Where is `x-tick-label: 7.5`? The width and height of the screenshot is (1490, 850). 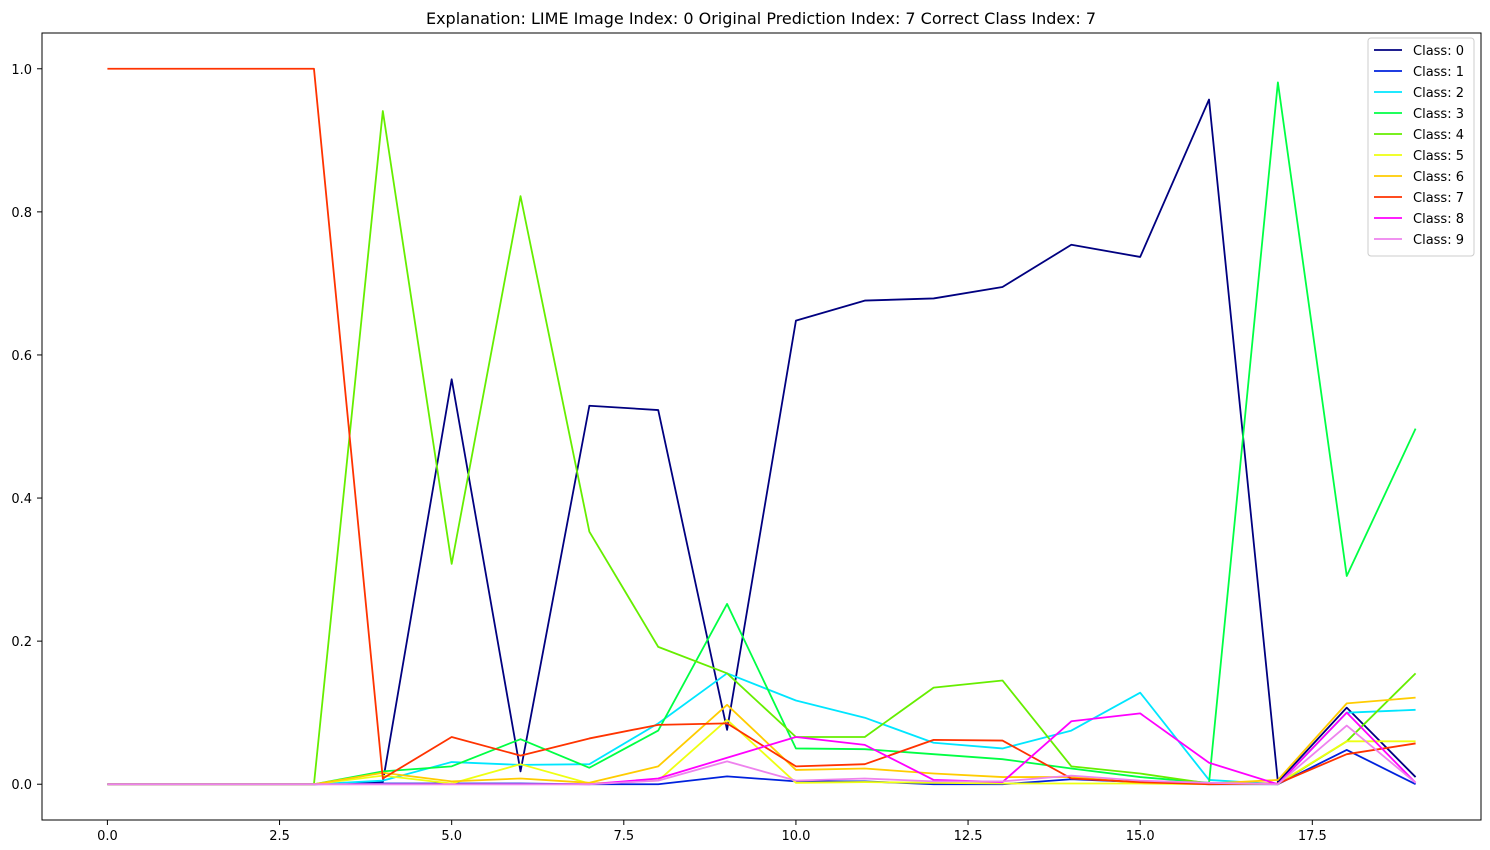 x-tick-label: 7.5 is located at coordinates (623, 836).